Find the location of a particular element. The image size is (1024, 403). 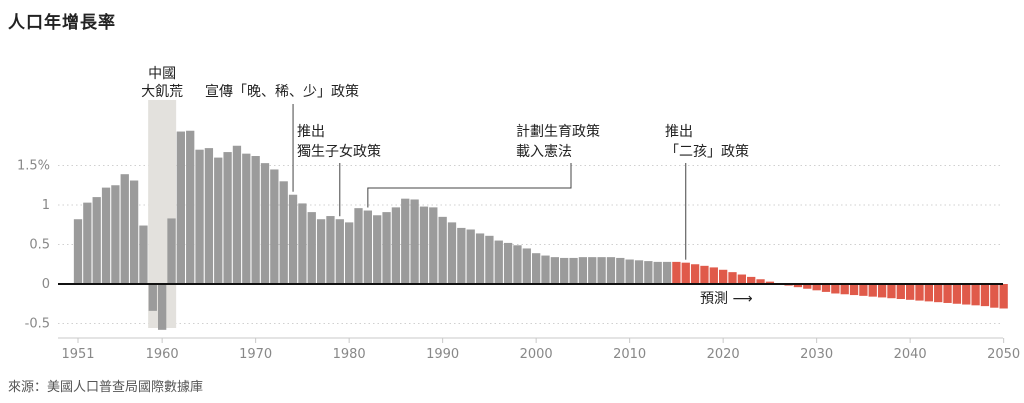

y-tick-label: -0.5 is located at coordinates (37, 324).